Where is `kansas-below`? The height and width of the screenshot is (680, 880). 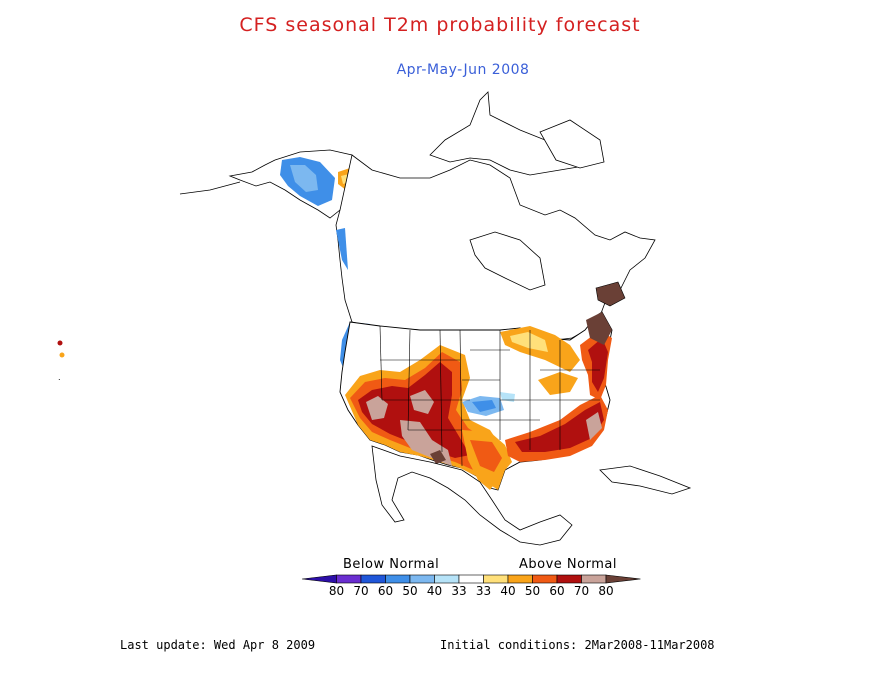
kansas-below is located at coordinates (488, 404).